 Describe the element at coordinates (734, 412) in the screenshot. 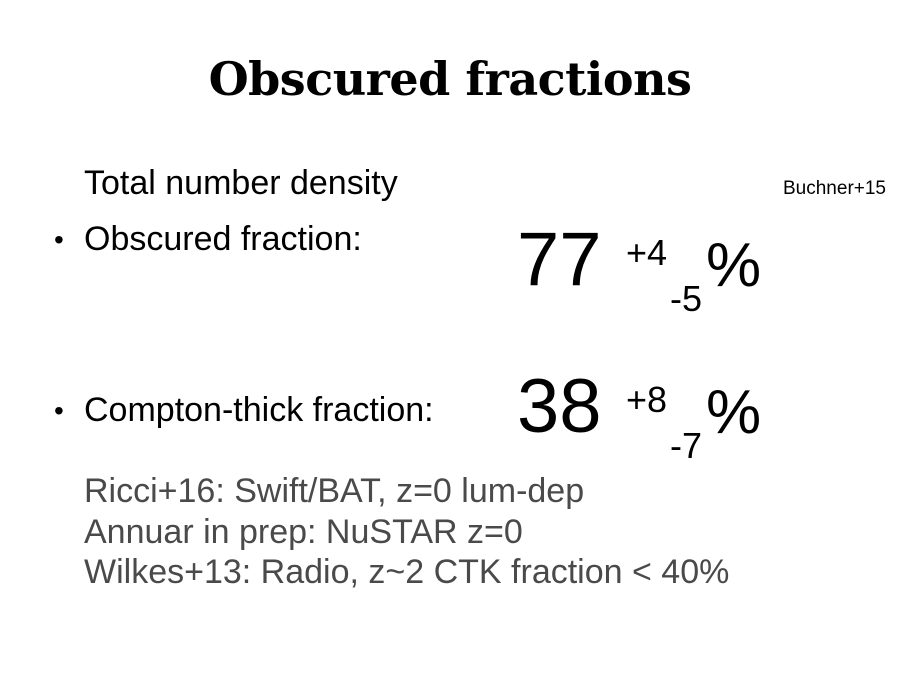

I see `compton-thick-fraction-unit: %` at that location.